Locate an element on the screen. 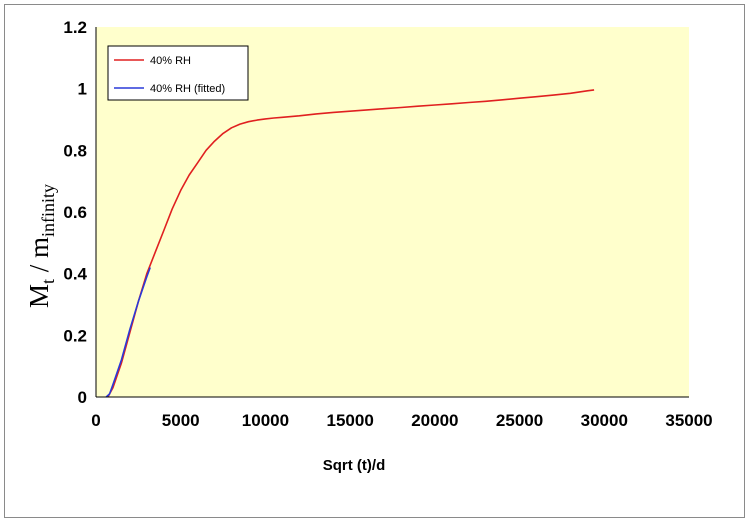 This screenshot has width=751, height=524. x-tick-label: 5000 is located at coordinates (181, 420).